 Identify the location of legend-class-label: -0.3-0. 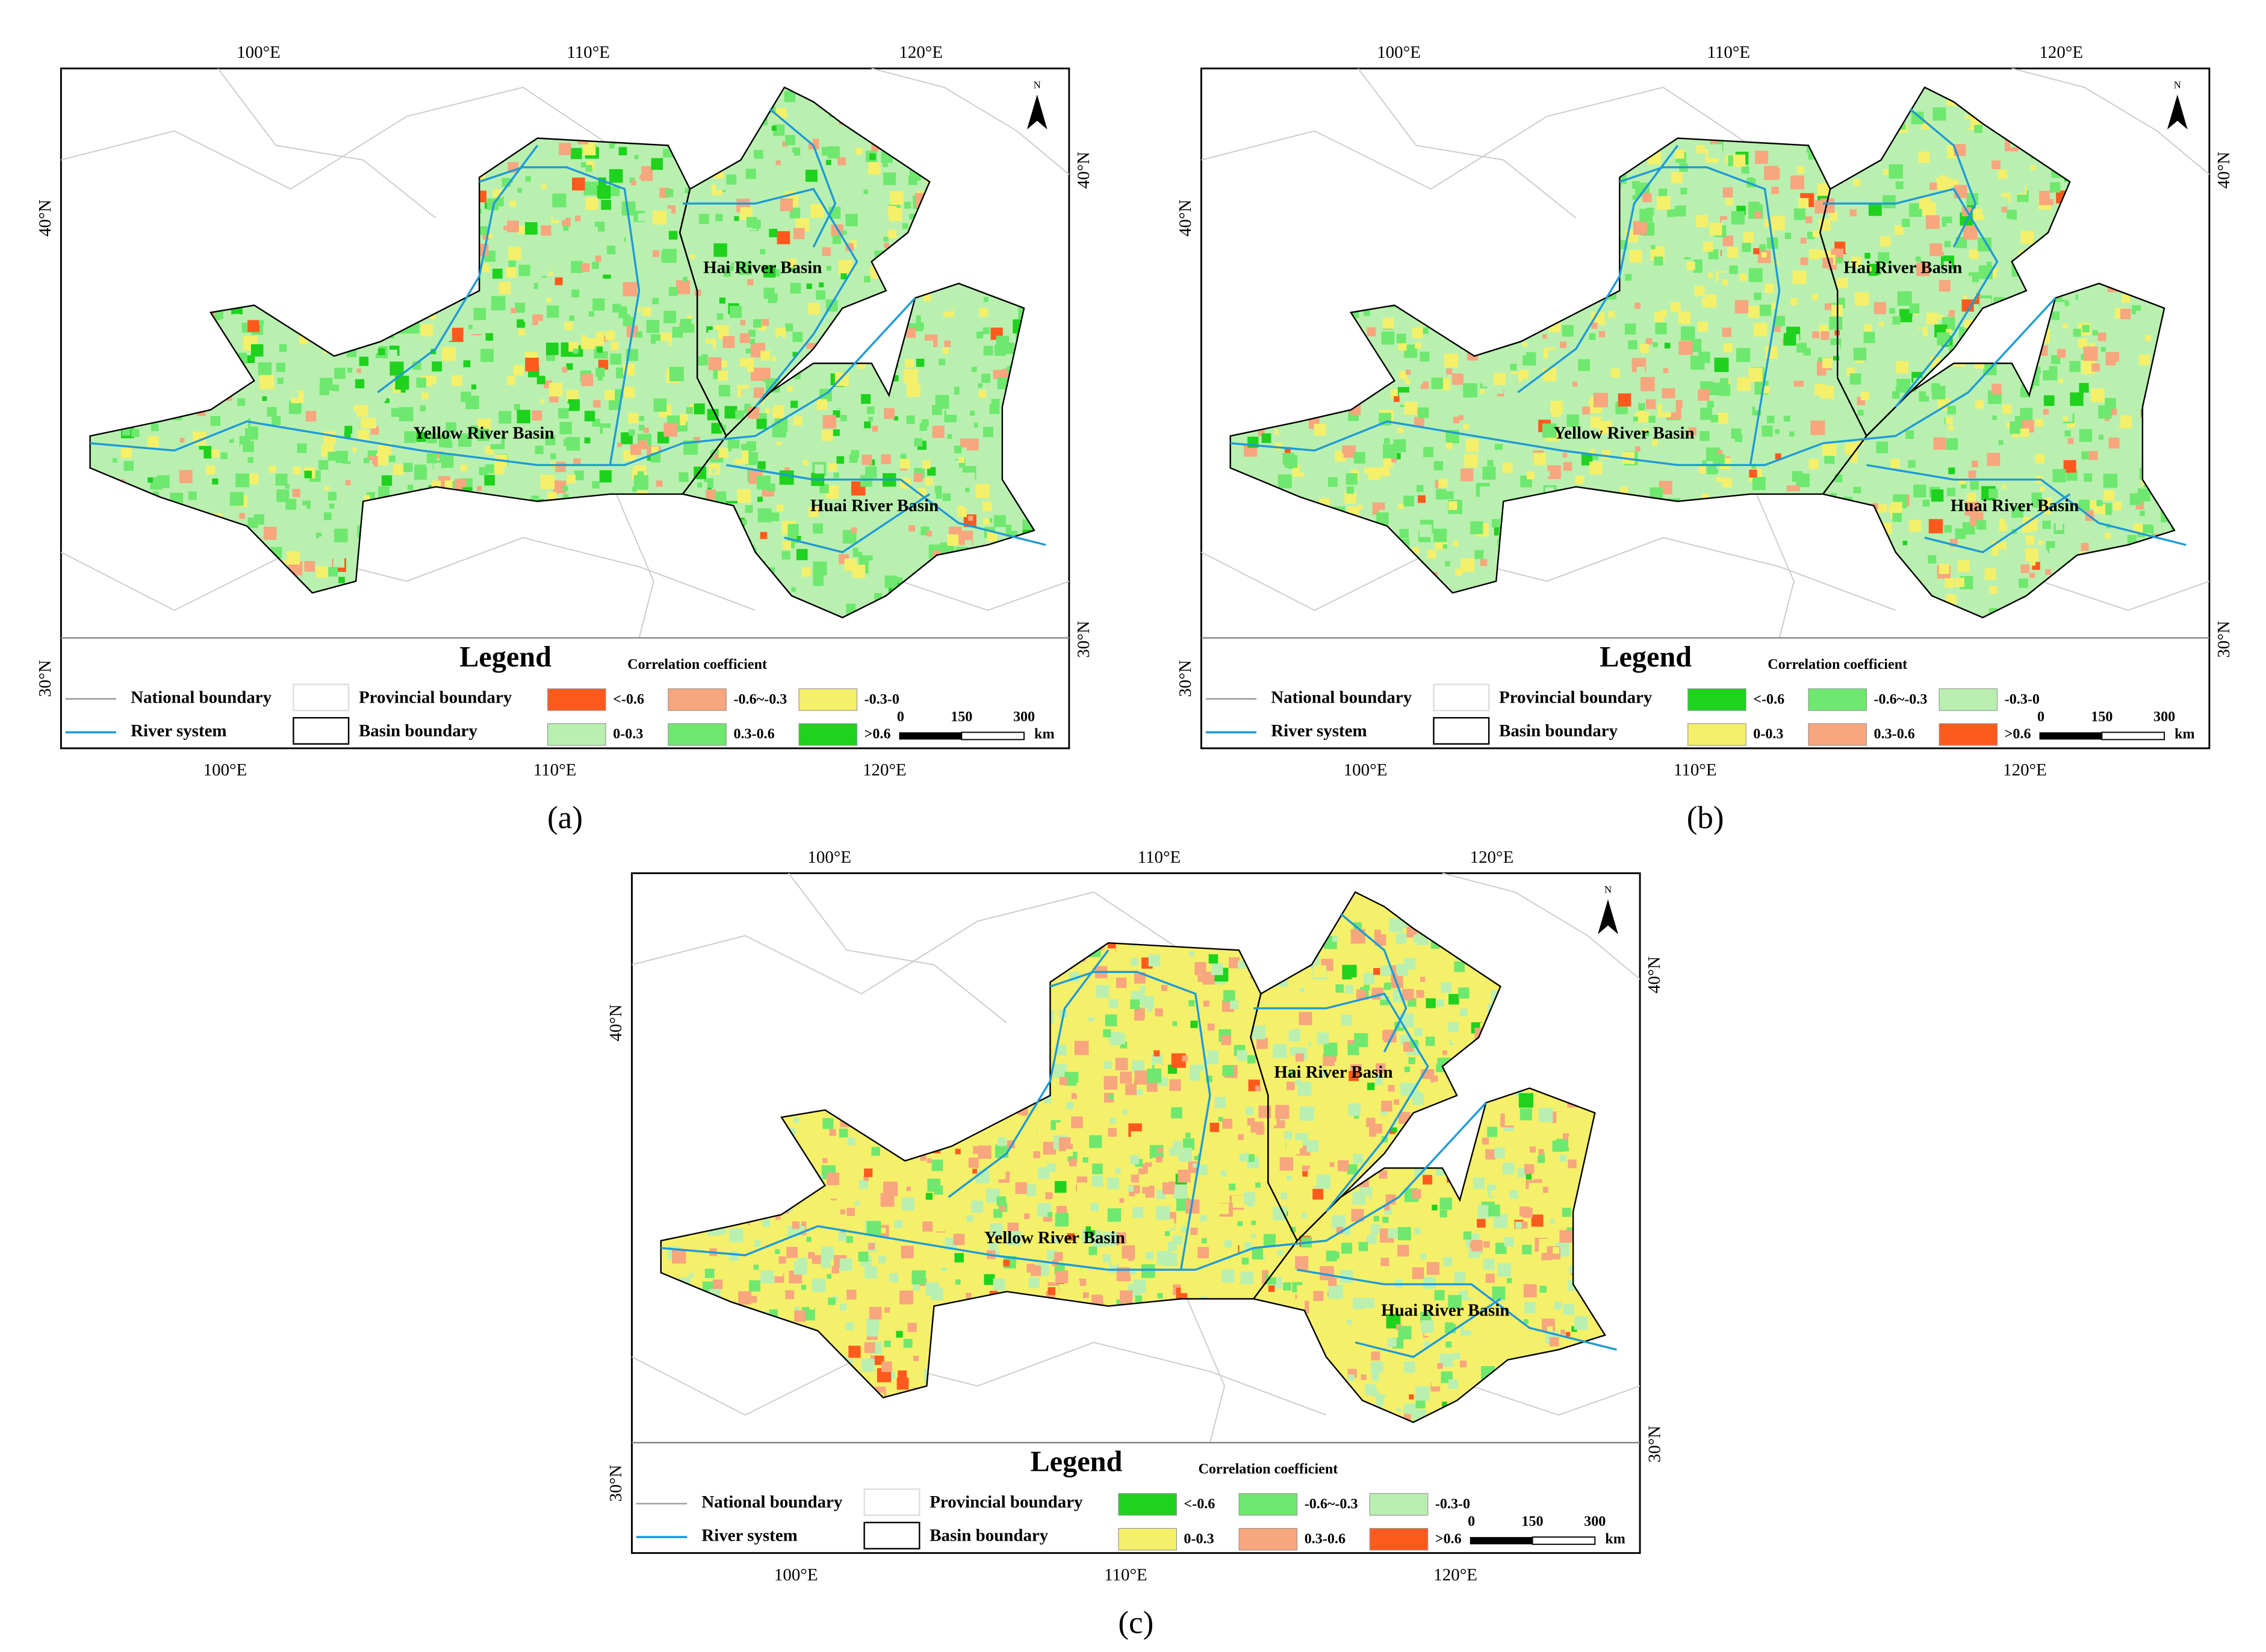
(881, 699).